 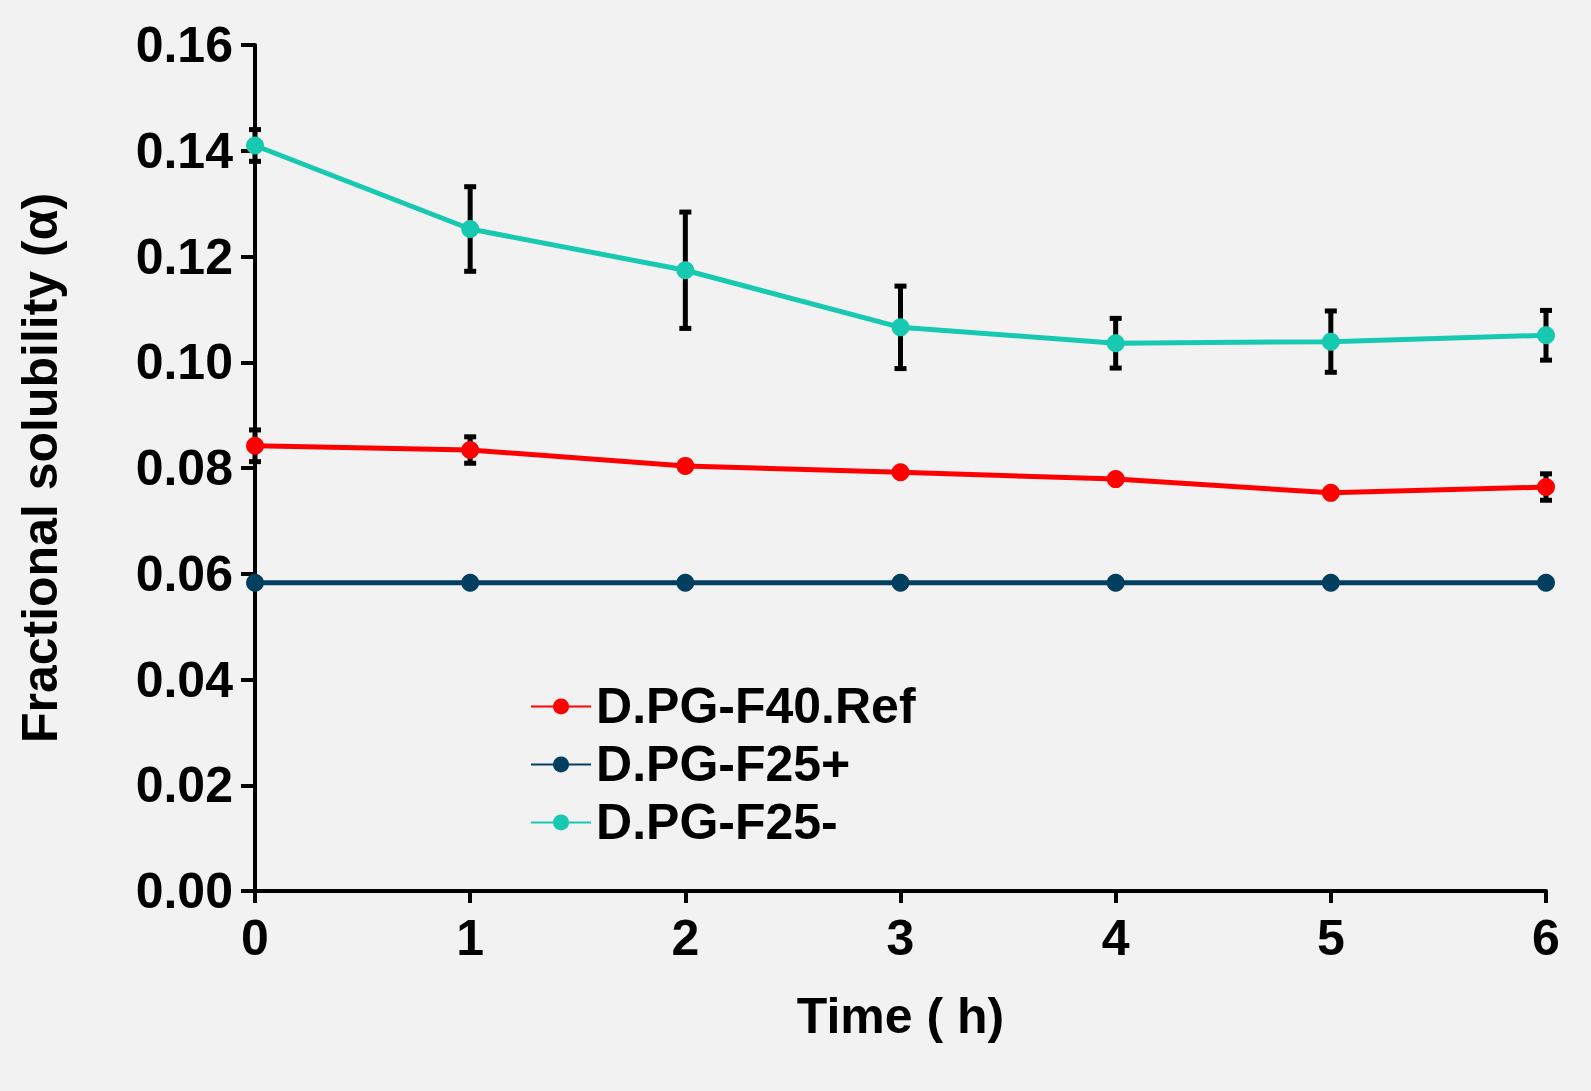 What do you see at coordinates (184, 150) in the screenshot?
I see `y-tick-label: 0.14` at bounding box center [184, 150].